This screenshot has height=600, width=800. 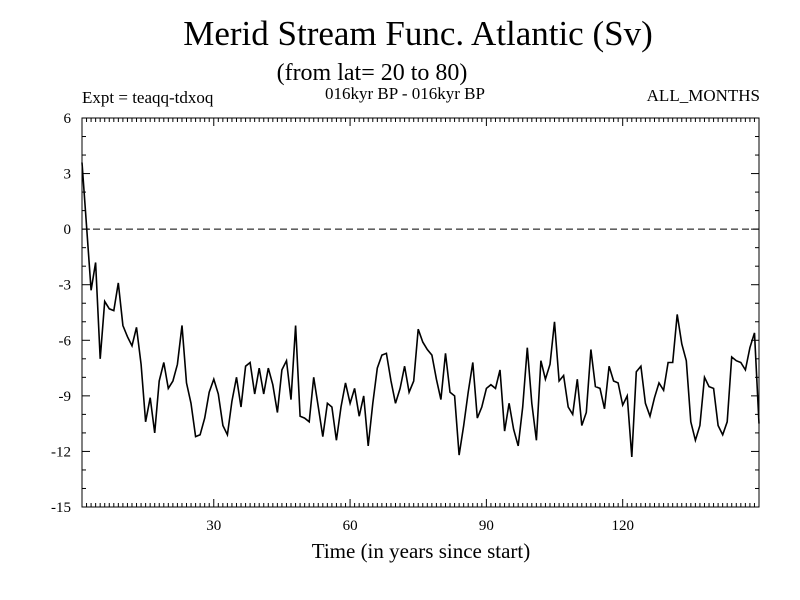 I want to click on y-tick-label: -9, so click(x=65, y=397).